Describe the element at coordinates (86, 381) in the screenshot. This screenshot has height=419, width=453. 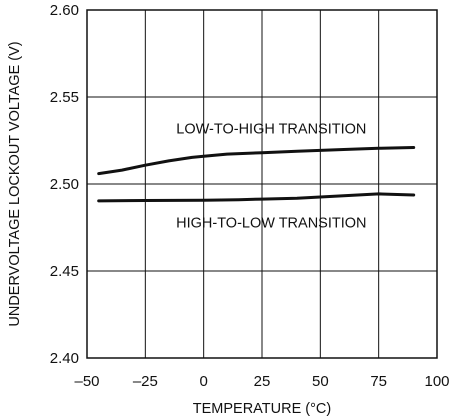
I see `x-tick-label: –50` at that location.